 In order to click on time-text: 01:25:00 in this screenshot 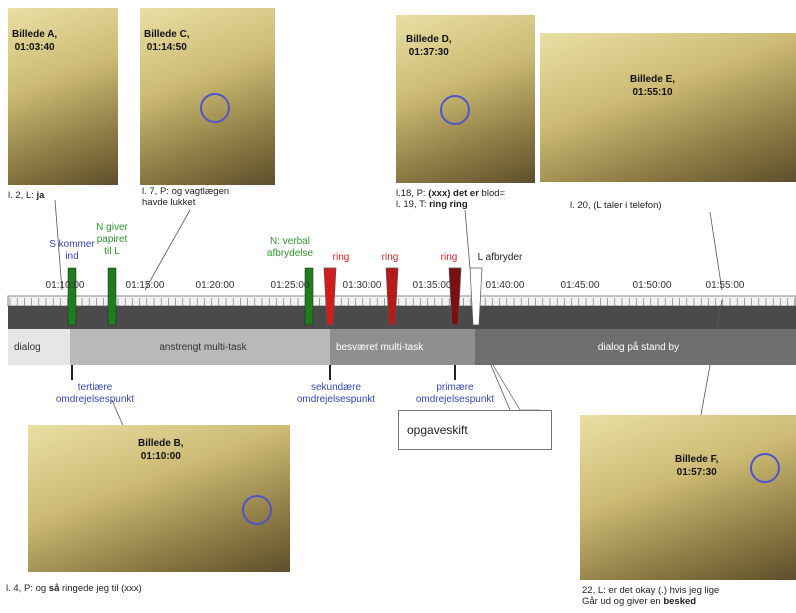, I will do `click(290, 285)`.